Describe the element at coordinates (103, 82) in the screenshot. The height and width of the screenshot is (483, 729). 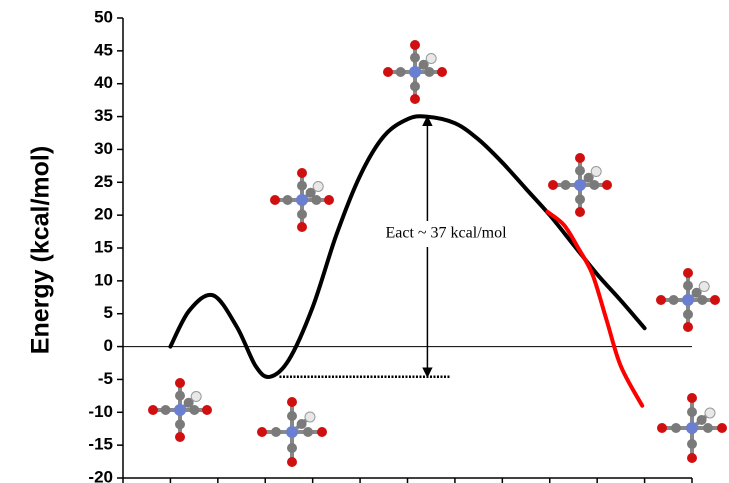
I see `y-tick-label: 40` at that location.